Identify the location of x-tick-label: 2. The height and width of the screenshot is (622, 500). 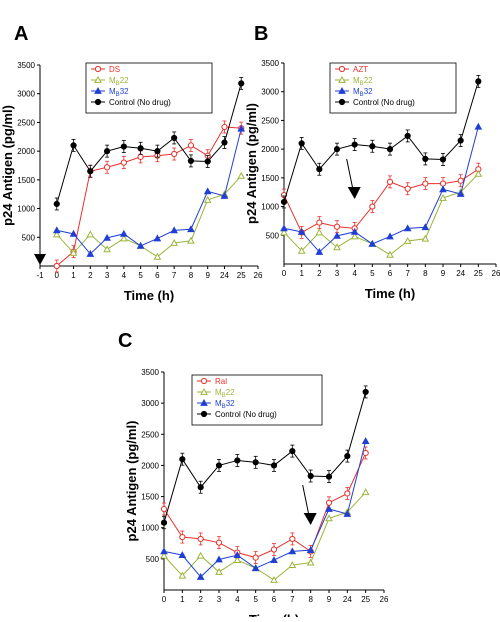
(90, 275).